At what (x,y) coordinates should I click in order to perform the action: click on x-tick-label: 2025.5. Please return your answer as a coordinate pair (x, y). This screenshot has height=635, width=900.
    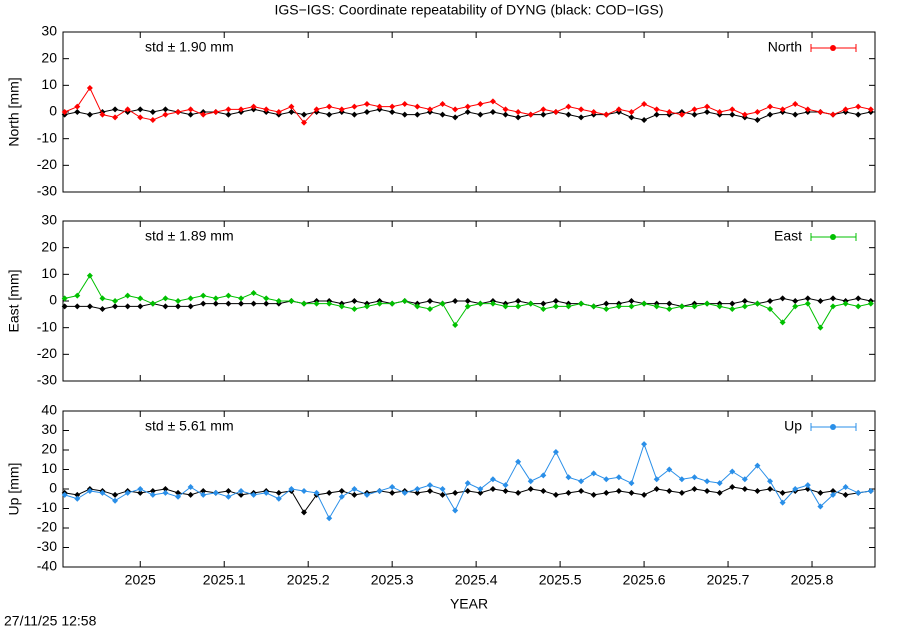
    Looking at the image, I should click on (560, 580).